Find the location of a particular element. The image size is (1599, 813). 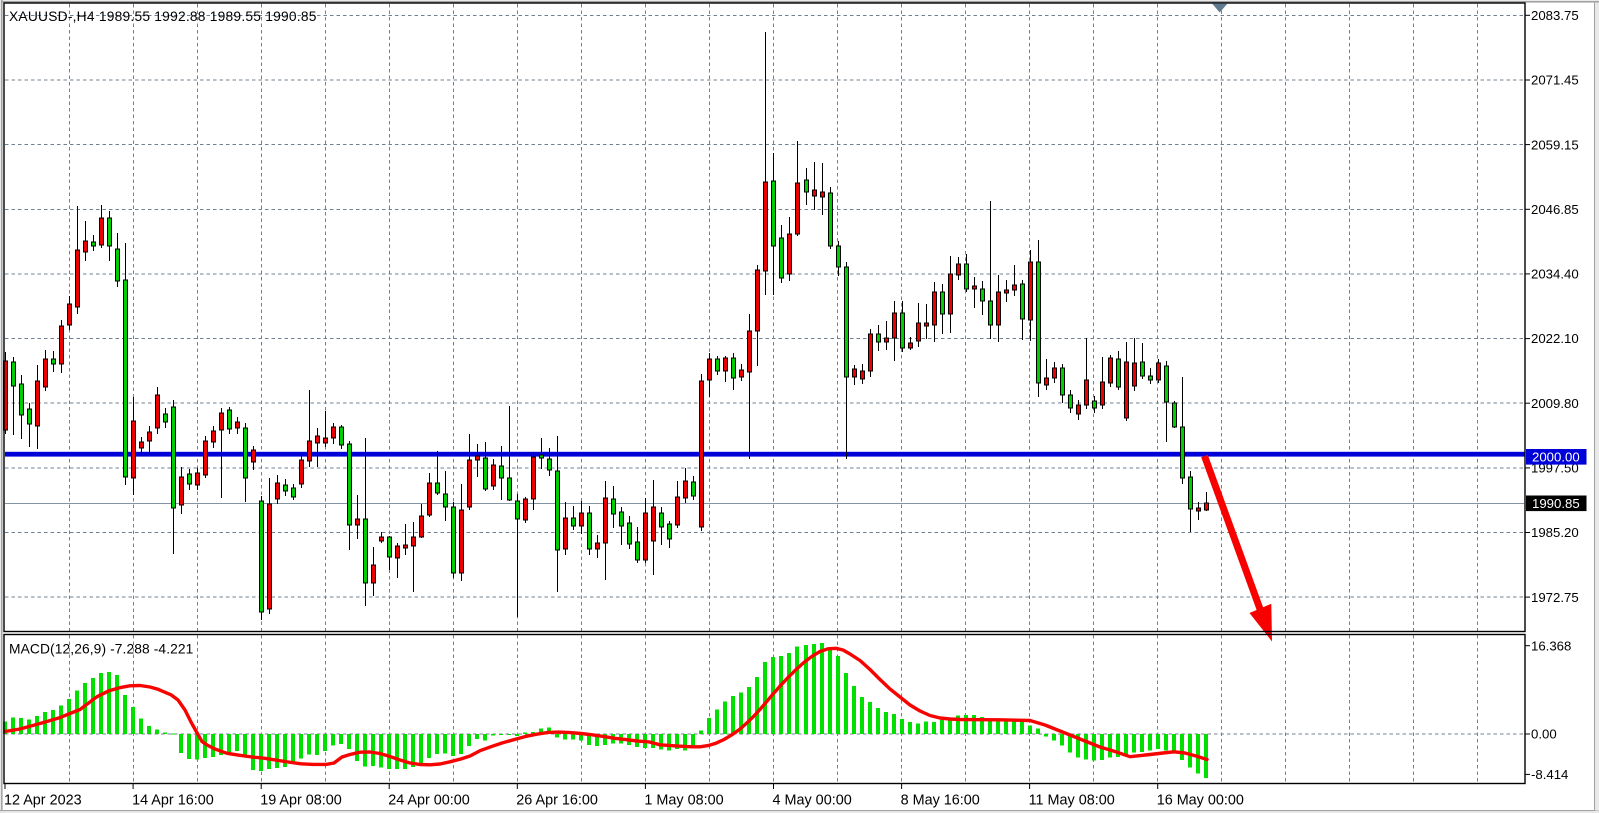

svg-text: 2009.80 is located at coordinates (1555, 403).